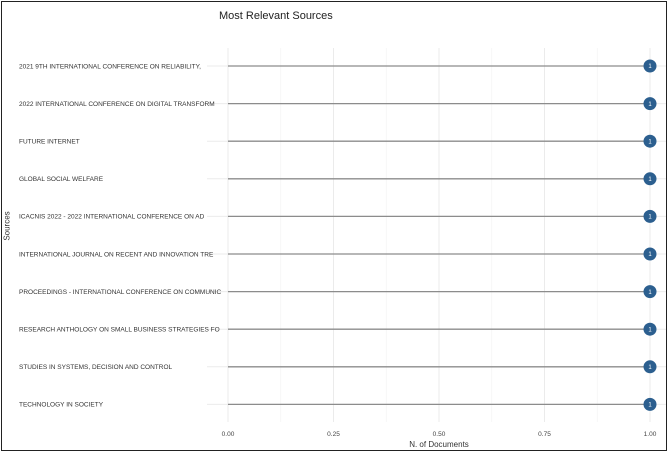 This screenshot has height=453, width=670. I want to click on category-label: STUDIES IN SYSTEMS, DECISION AND CONTROL, so click(96, 367).